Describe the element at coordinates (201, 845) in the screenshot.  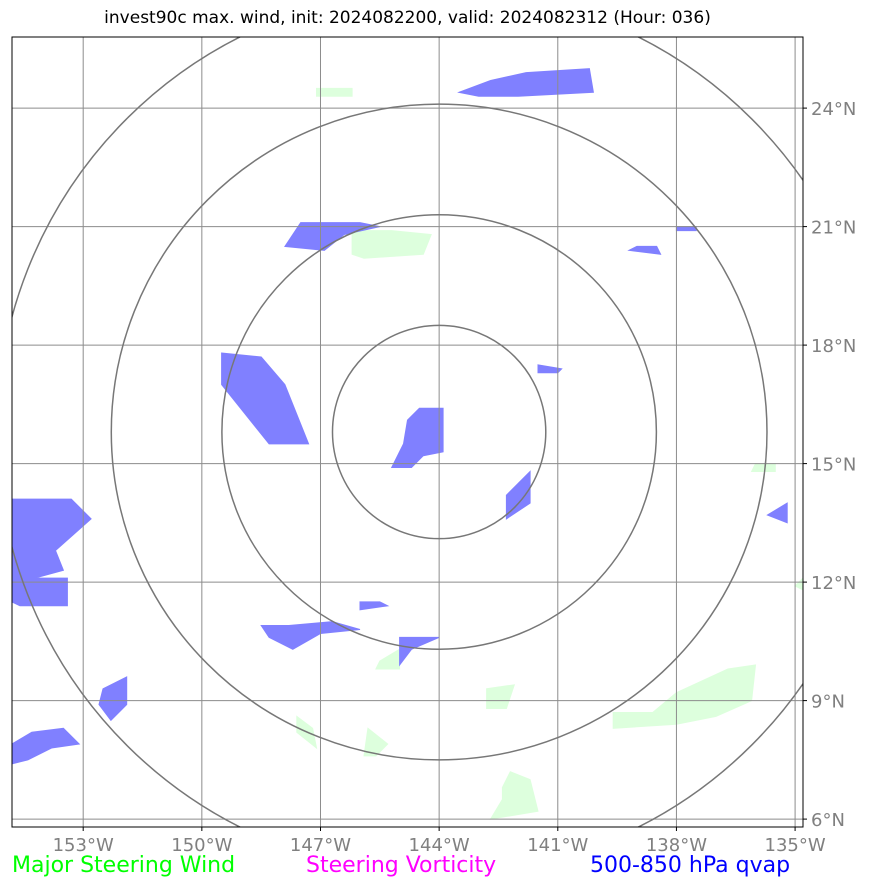
I see `lon-tick-label-1: 150°W` at that location.